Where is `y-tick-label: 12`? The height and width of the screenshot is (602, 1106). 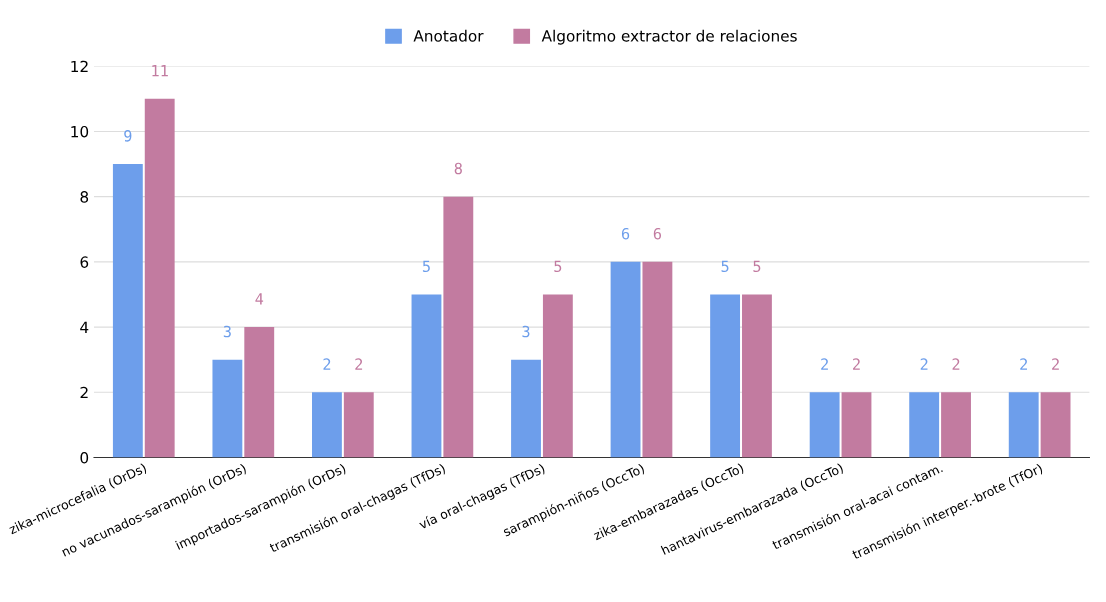
y-tick-label: 12 is located at coordinates (79, 66).